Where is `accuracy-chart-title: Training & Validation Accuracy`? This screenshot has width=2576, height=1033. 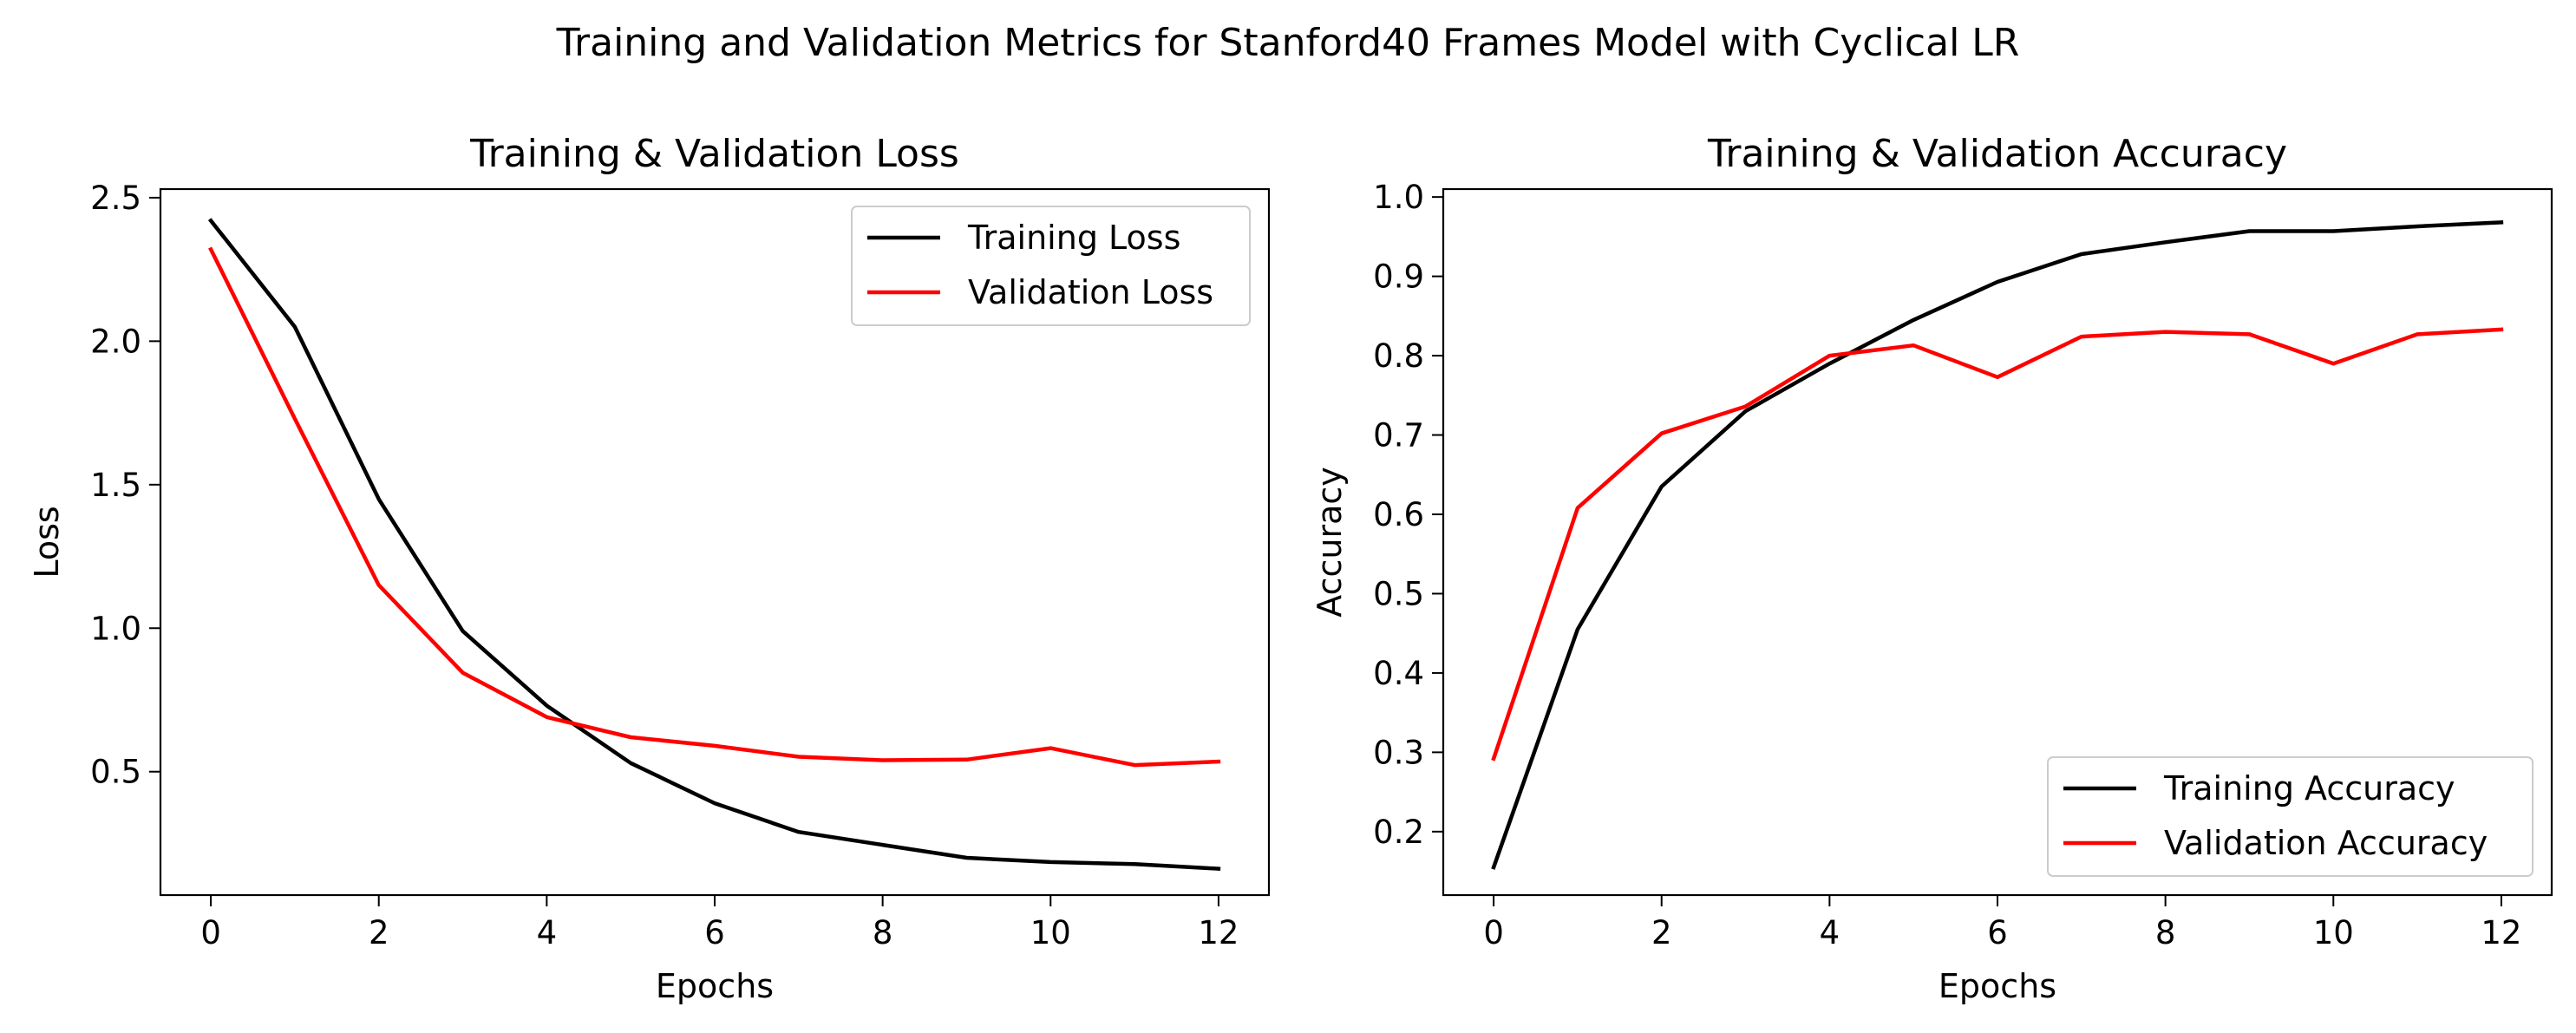
accuracy-chart-title: Training & Validation Accuracy is located at coordinates (1997, 154).